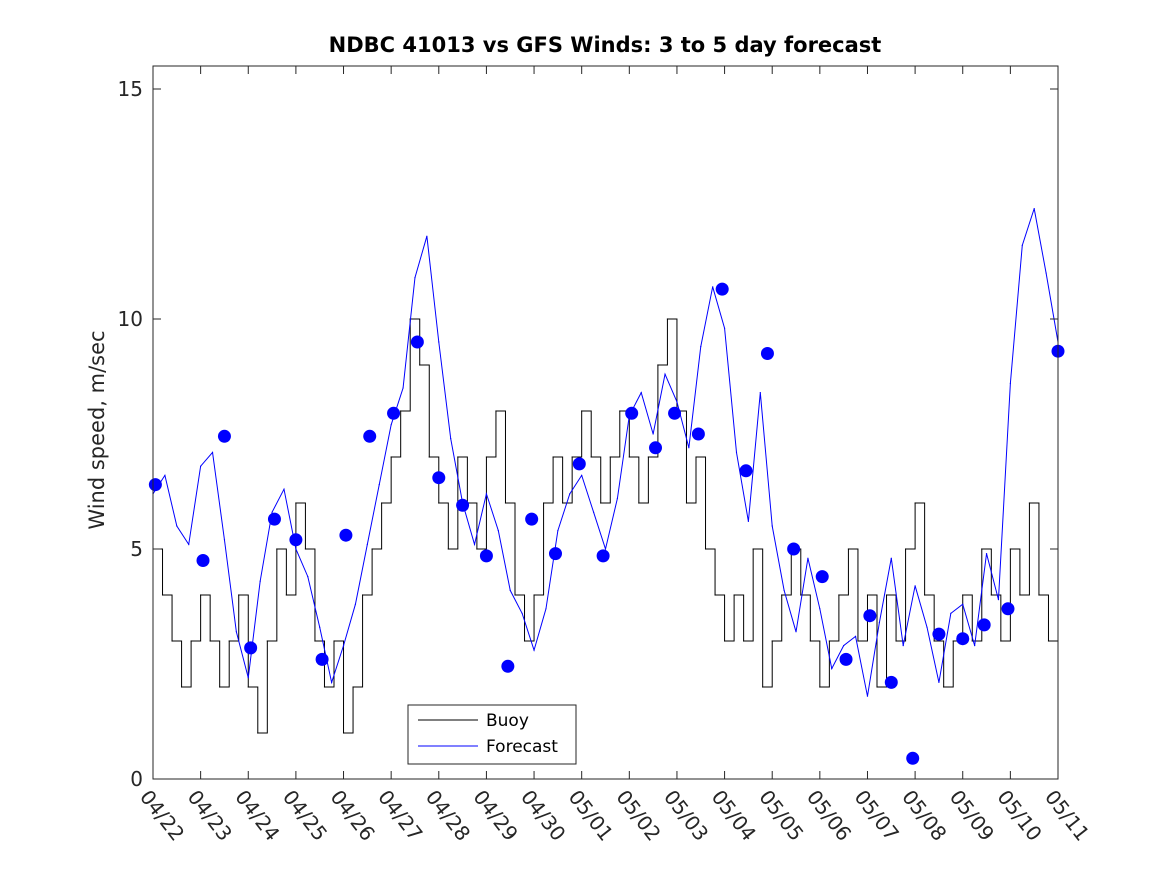 The width and height of the screenshot is (1167, 875). Describe the element at coordinates (136, 549) in the screenshot. I see `y-tick-label: 5` at that location.